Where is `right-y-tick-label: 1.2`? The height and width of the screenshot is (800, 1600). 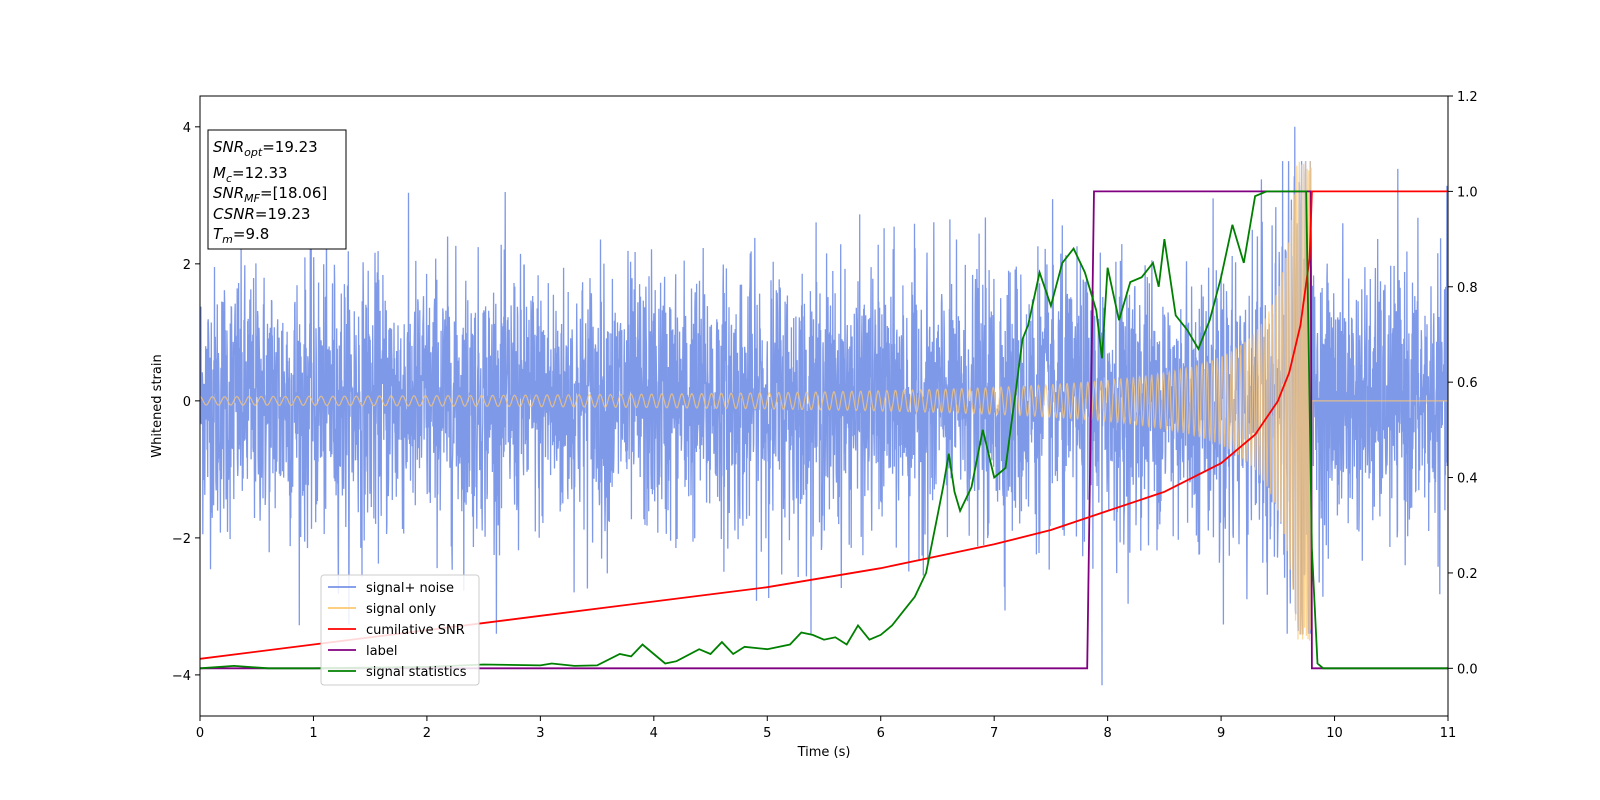
right-y-tick-label: 1.2 is located at coordinates (1467, 97).